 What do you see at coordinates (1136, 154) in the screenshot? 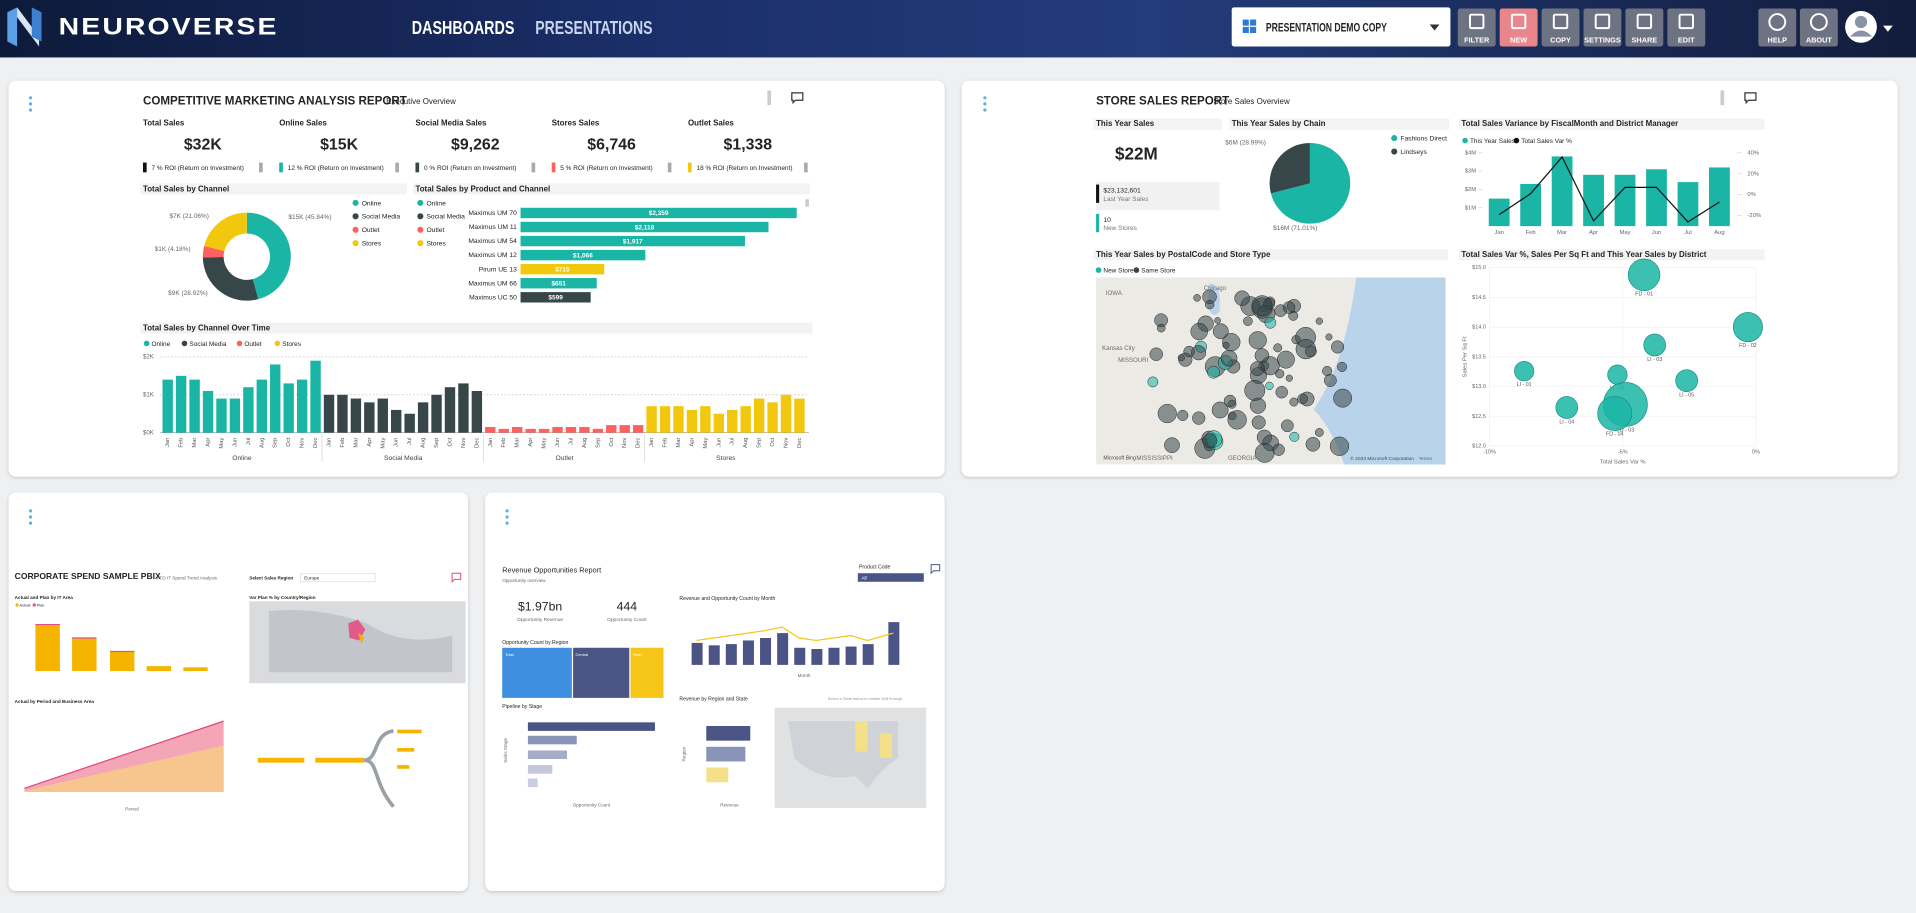
I see `kpi-value: $22M` at bounding box center [1136, 154].